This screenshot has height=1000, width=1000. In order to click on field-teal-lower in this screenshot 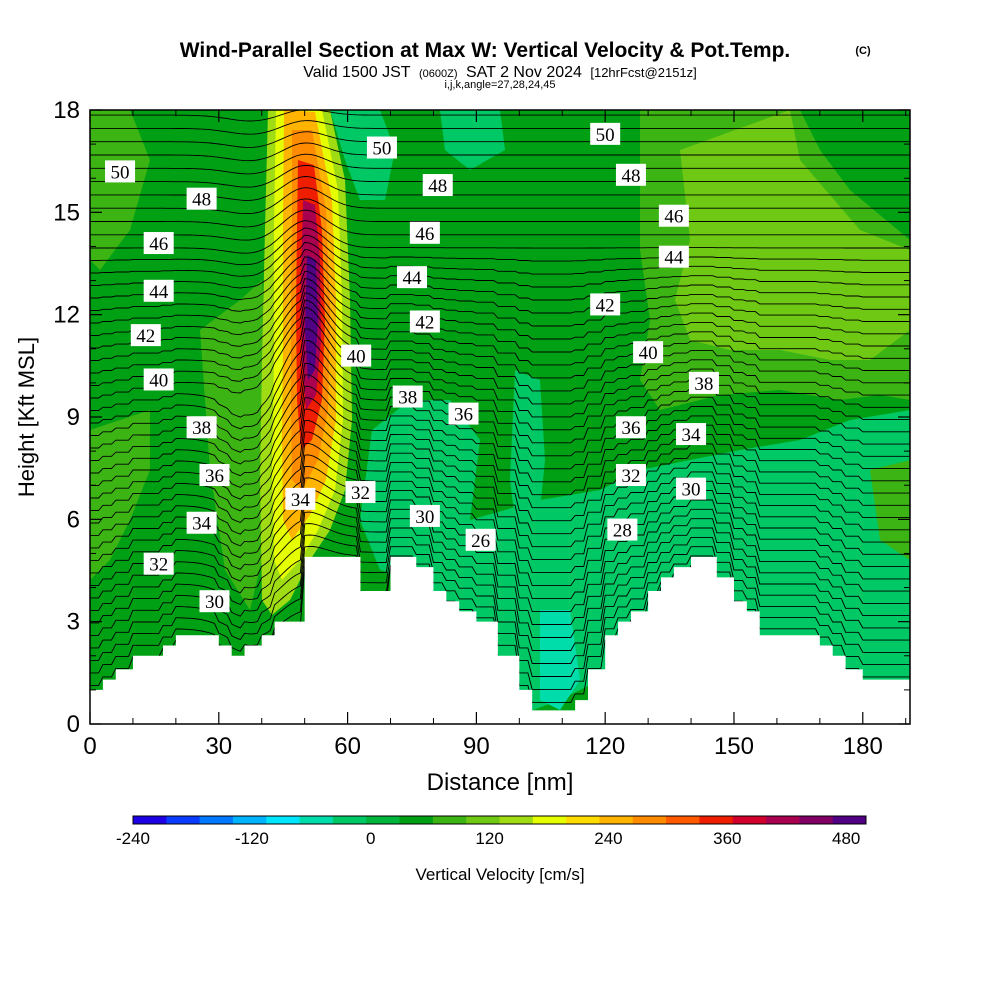, I will do `click(560, 660)`.